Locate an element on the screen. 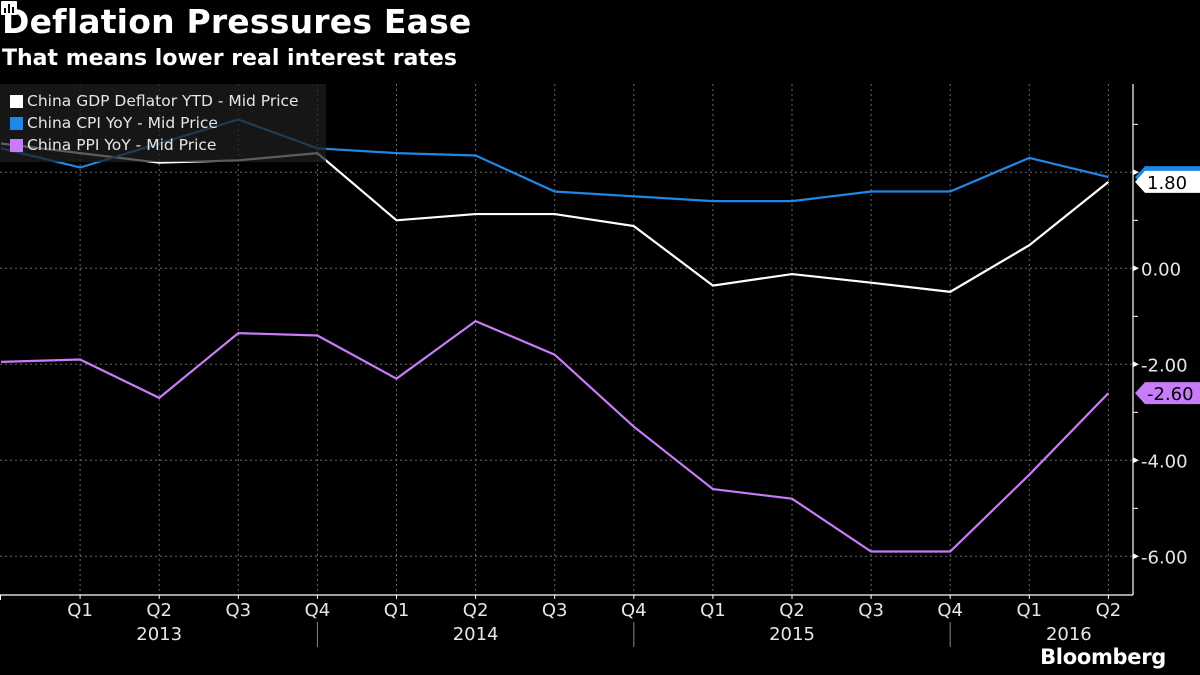 This screenshot has height=675, width=1200. bloomberg-chart-icon is located at coordinates (9, 10).